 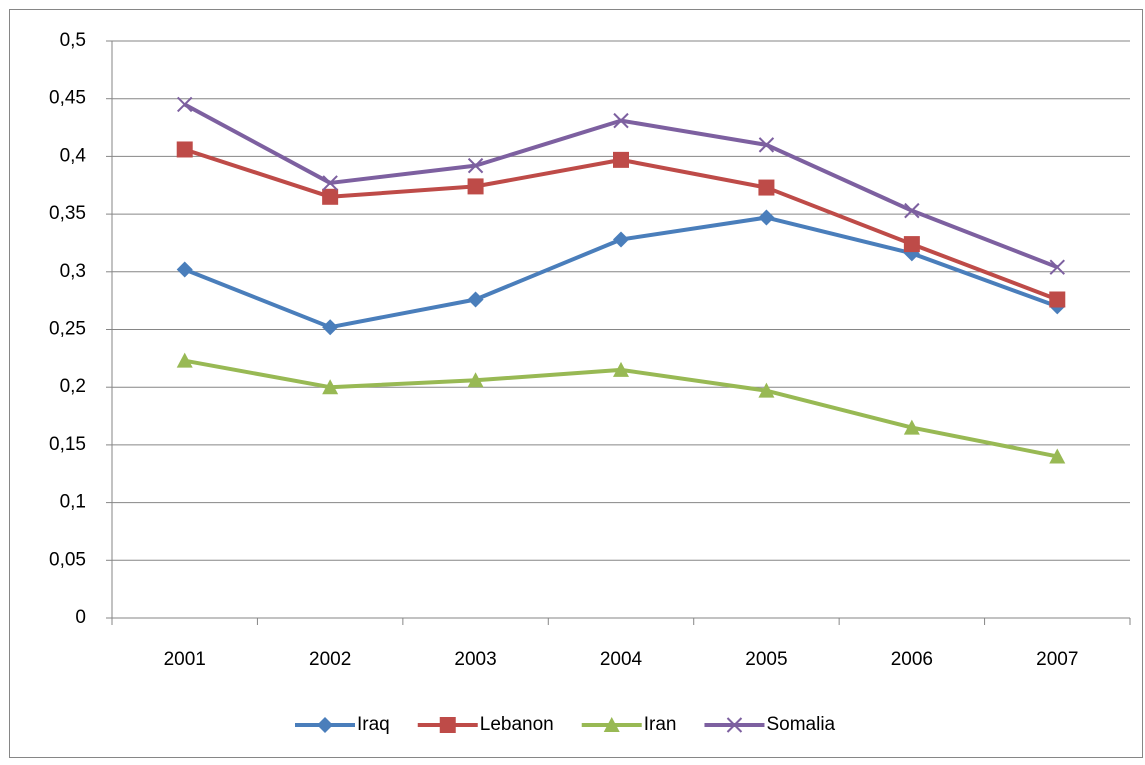 What do you see at coordinates (73, 386) in the screenshot?
I see `y-tick-label: 0,2` at bounding box center [73, 386].